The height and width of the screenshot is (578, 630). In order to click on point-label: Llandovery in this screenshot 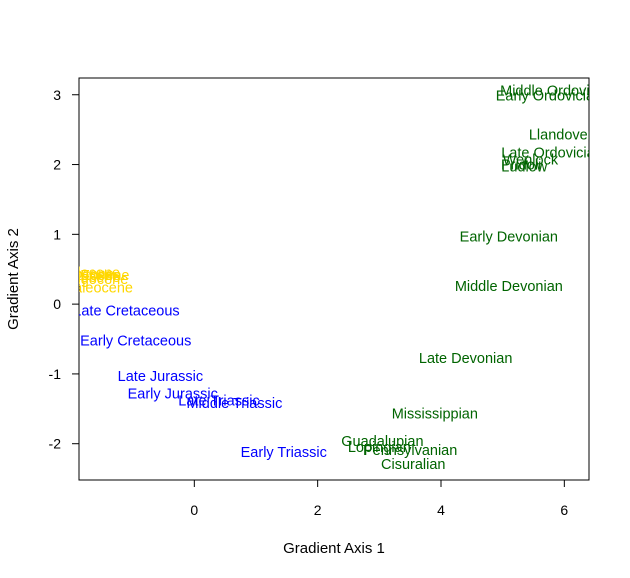, I will do `click(565, 136)`.